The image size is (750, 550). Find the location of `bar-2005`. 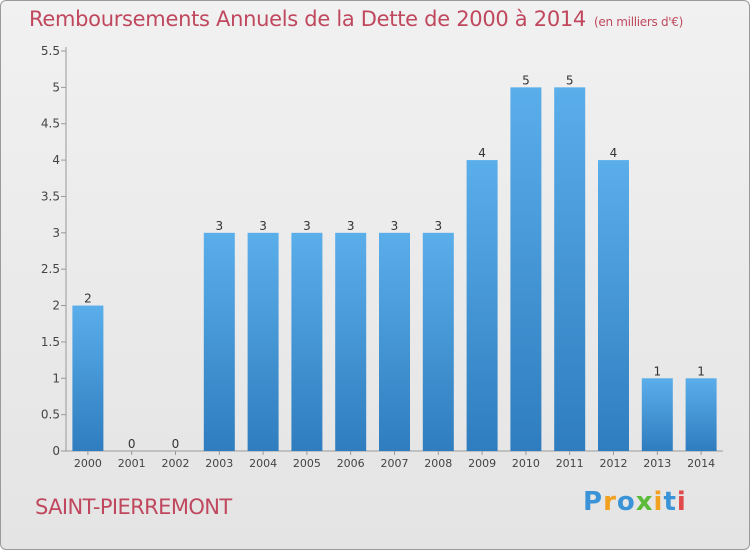

bar-2005 is located at coordinates (307, 341).